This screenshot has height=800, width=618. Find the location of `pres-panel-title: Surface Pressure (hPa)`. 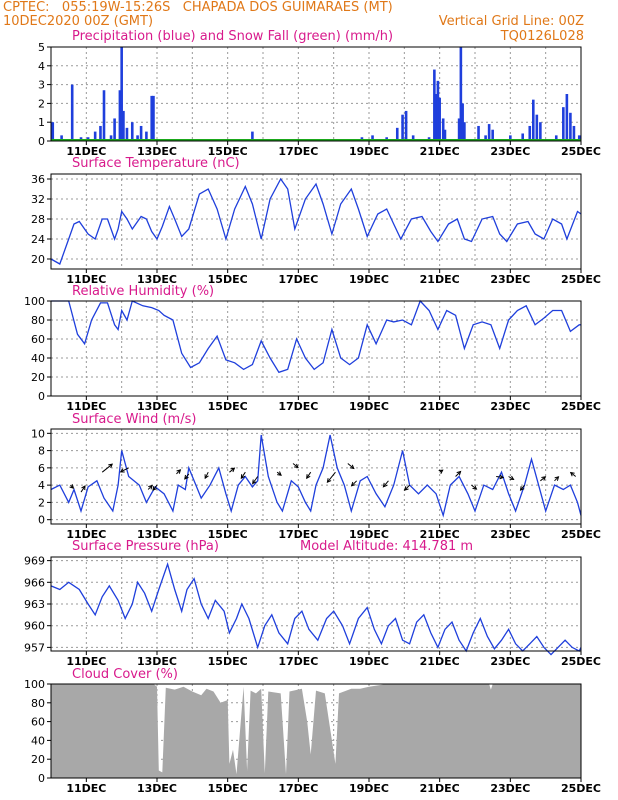

pres-panel-title: Surface Pressure (hPa) is located at coordinates (145, 546).